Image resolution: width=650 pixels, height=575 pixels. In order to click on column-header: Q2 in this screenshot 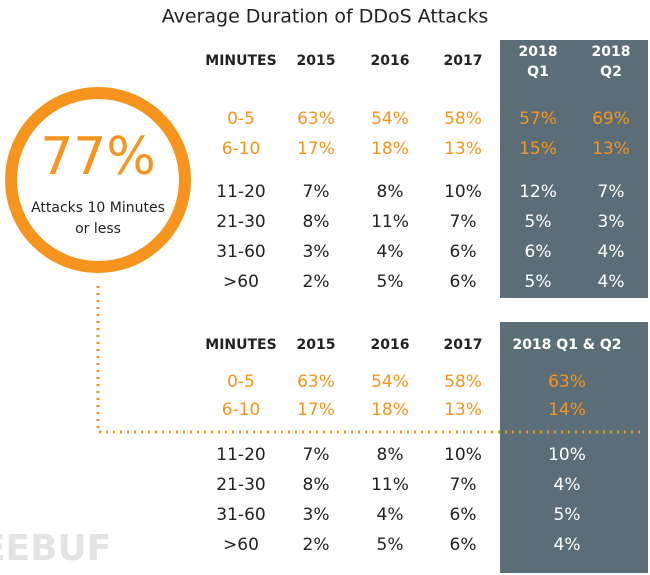, I will do `click(611, 72)`.